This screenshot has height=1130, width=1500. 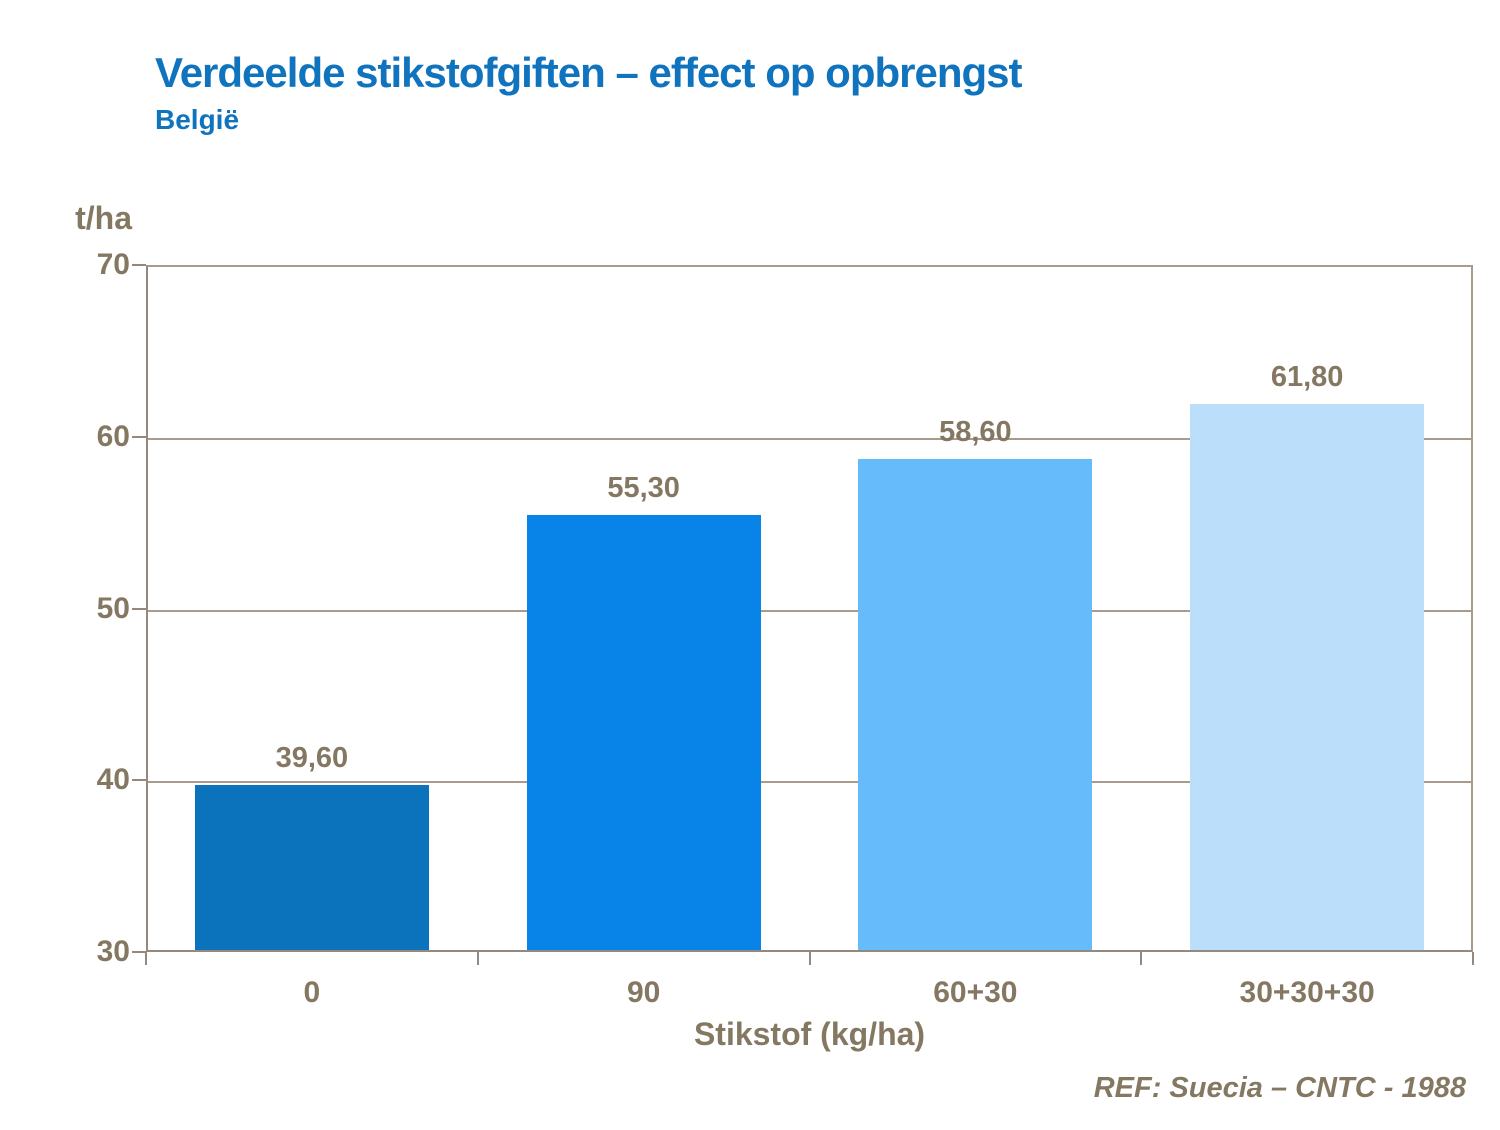 What do you see at coordinates (975, 992) in the screenshot?
I see `x-category-label-60+30: 60+30` at bounding box center [975, 992].